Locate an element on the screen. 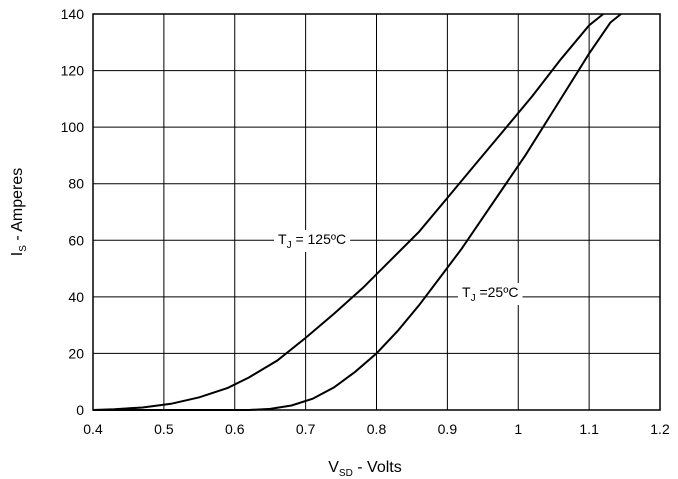  y-tick-label: 100 is located at coordinates (73, 127).